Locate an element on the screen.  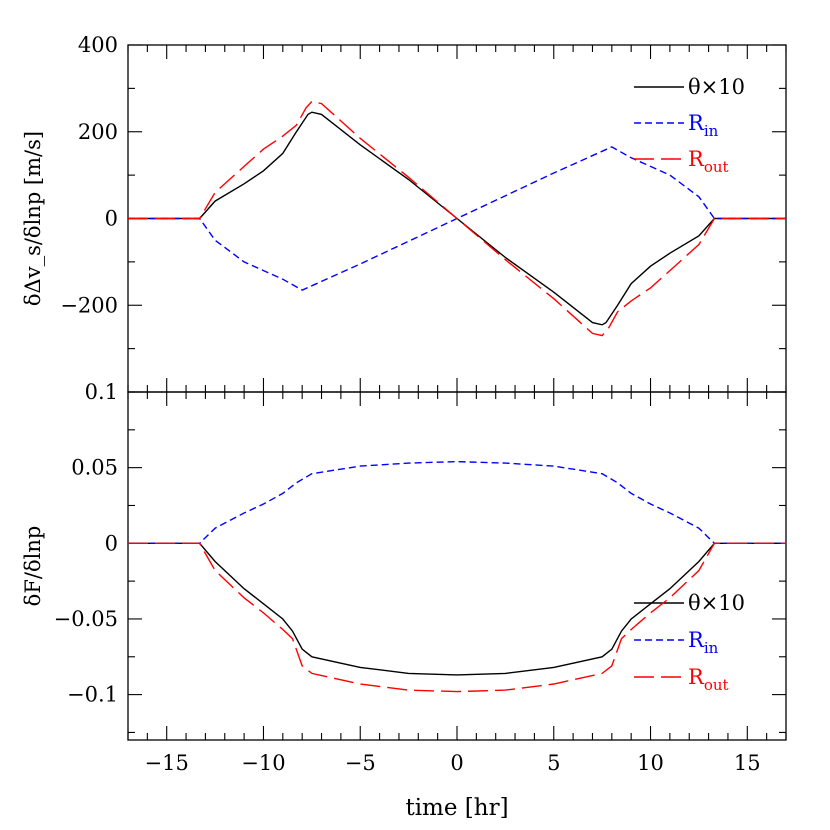
y-tick-label: 400 is located at coordinates (98, 45).